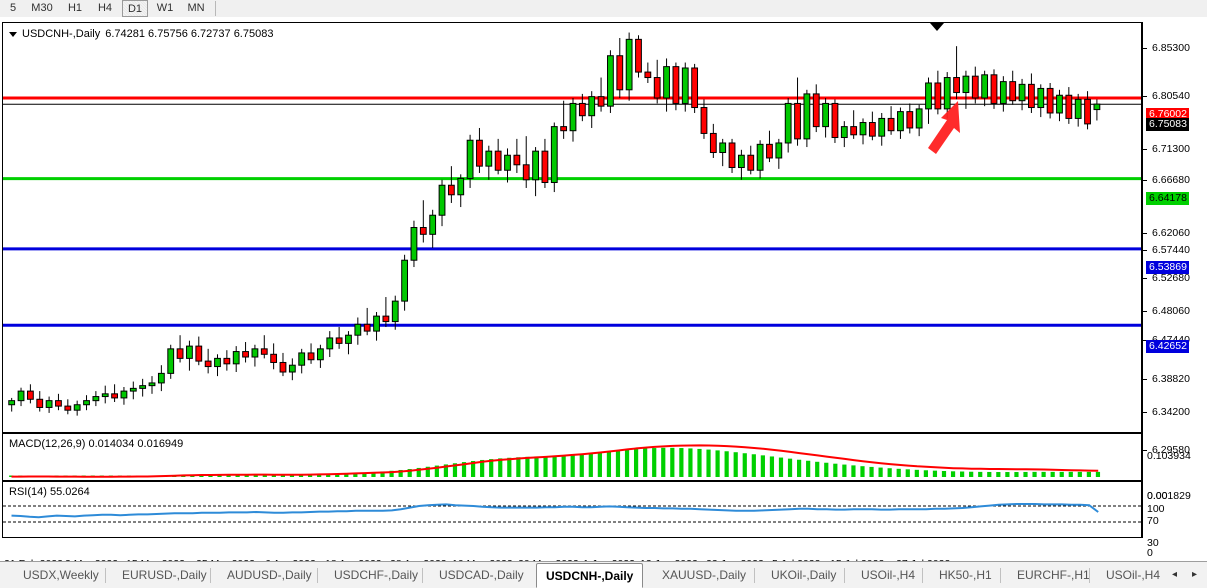 The width and height of the screenshot is (1207, 588). What do you see at coordinates (1053, 575) in the screenshot?
I see `chart-tab-eurchf-h1: EURCHF-,H1` at bounding box center [1053, 575].